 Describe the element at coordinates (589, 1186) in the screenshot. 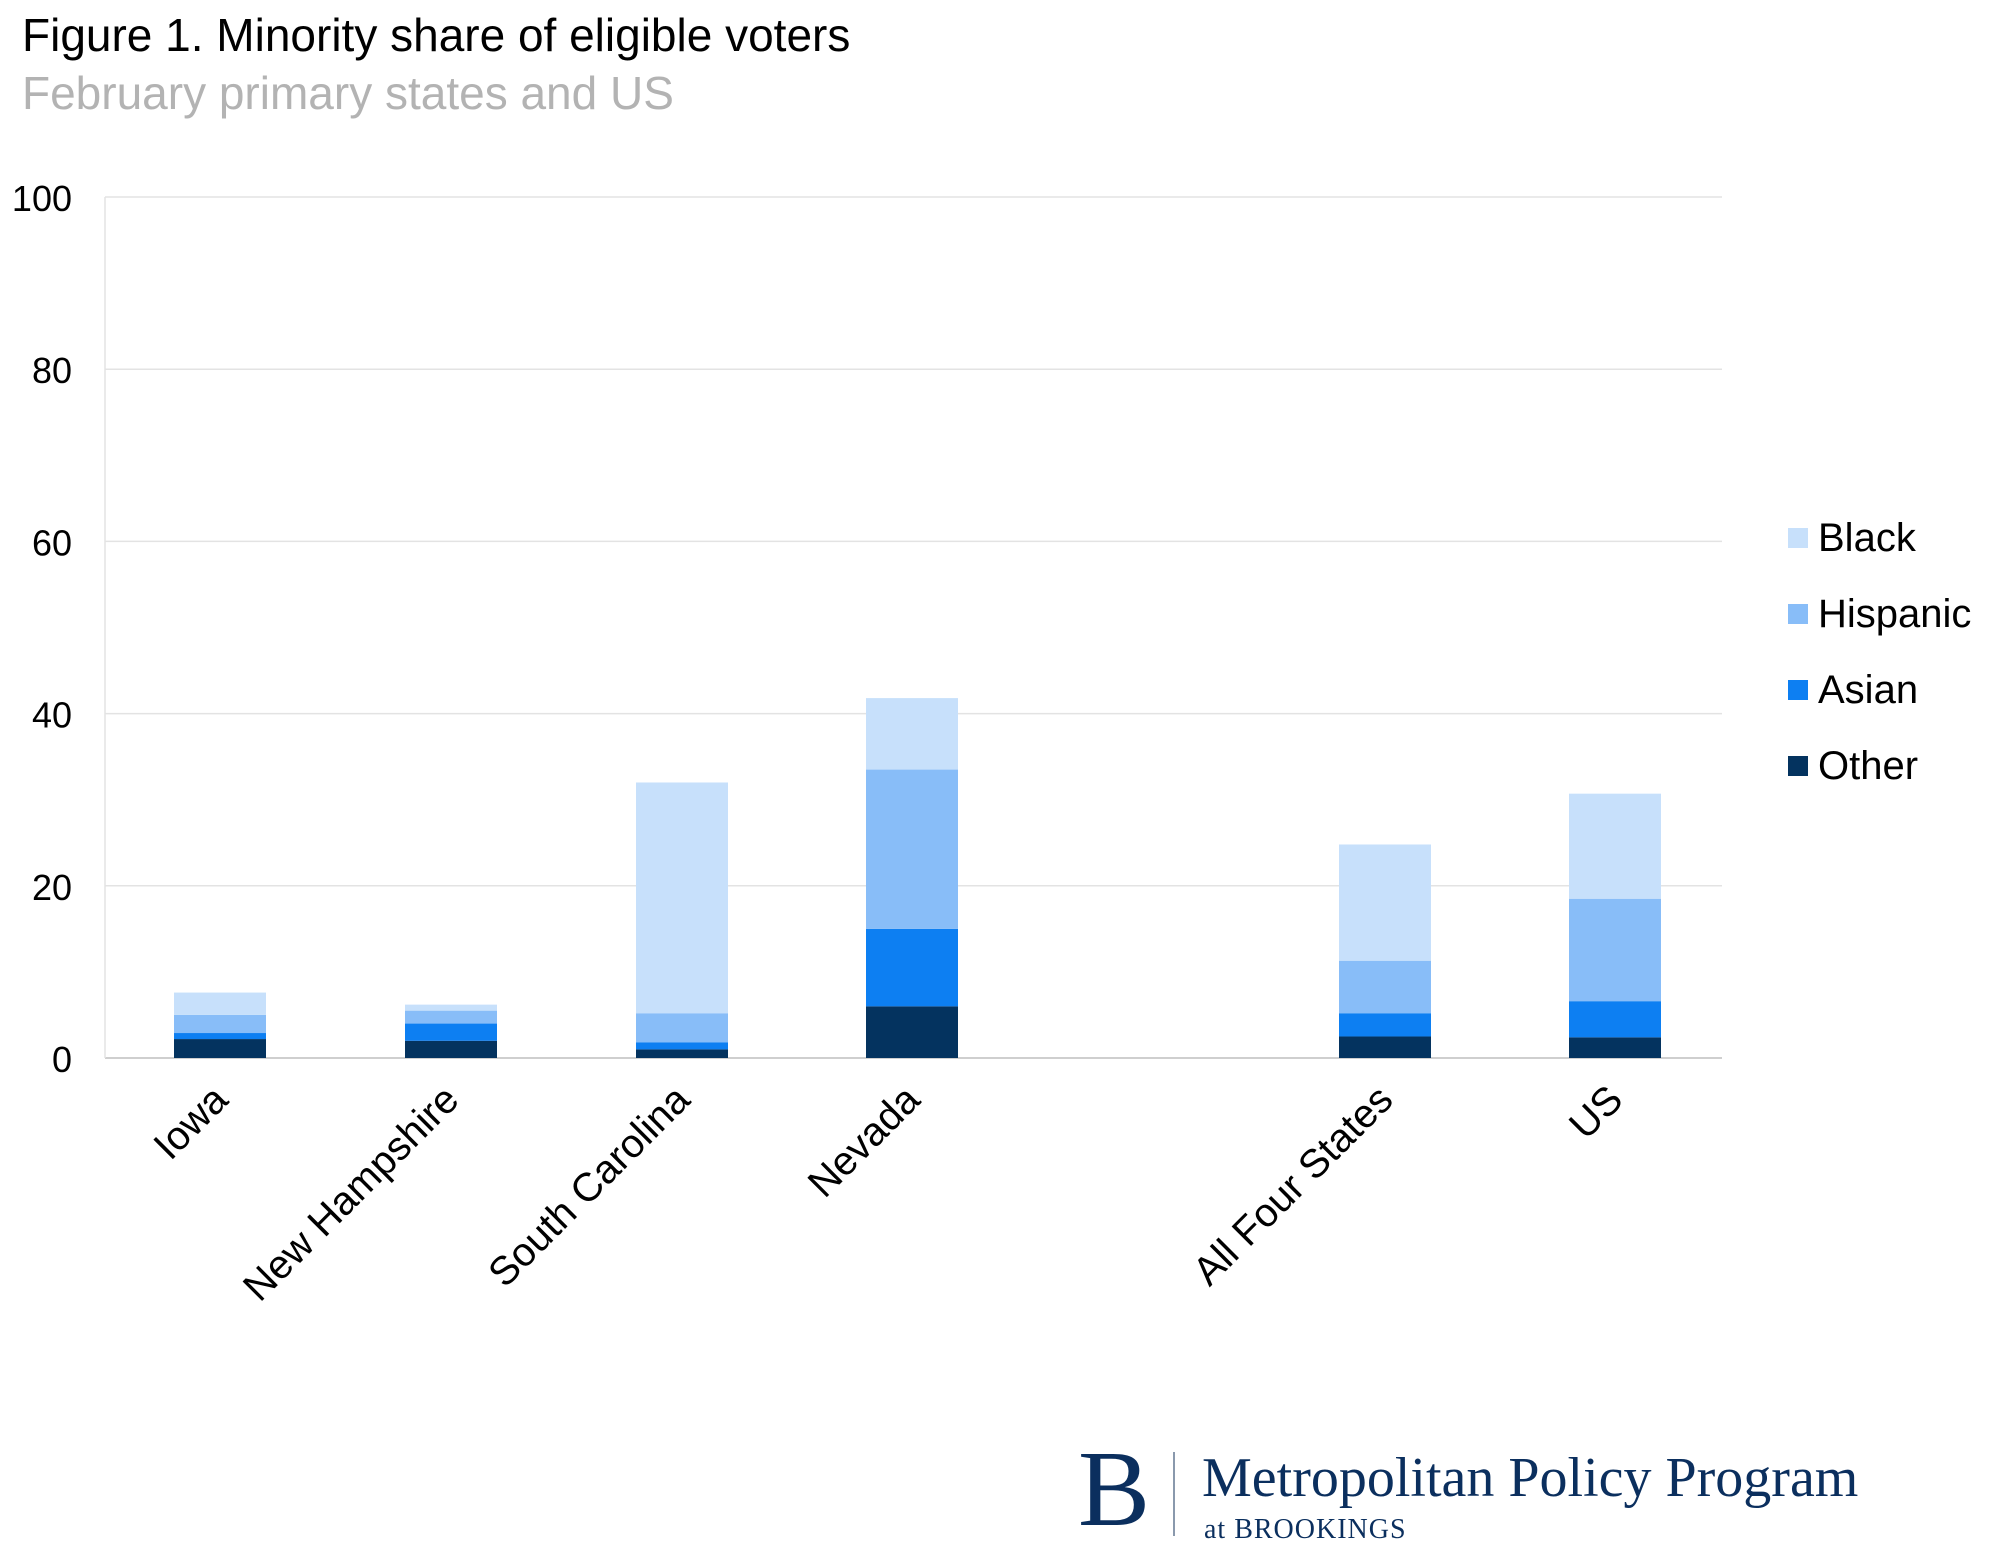

I see `x-tick-label: South Carolina` at that location.